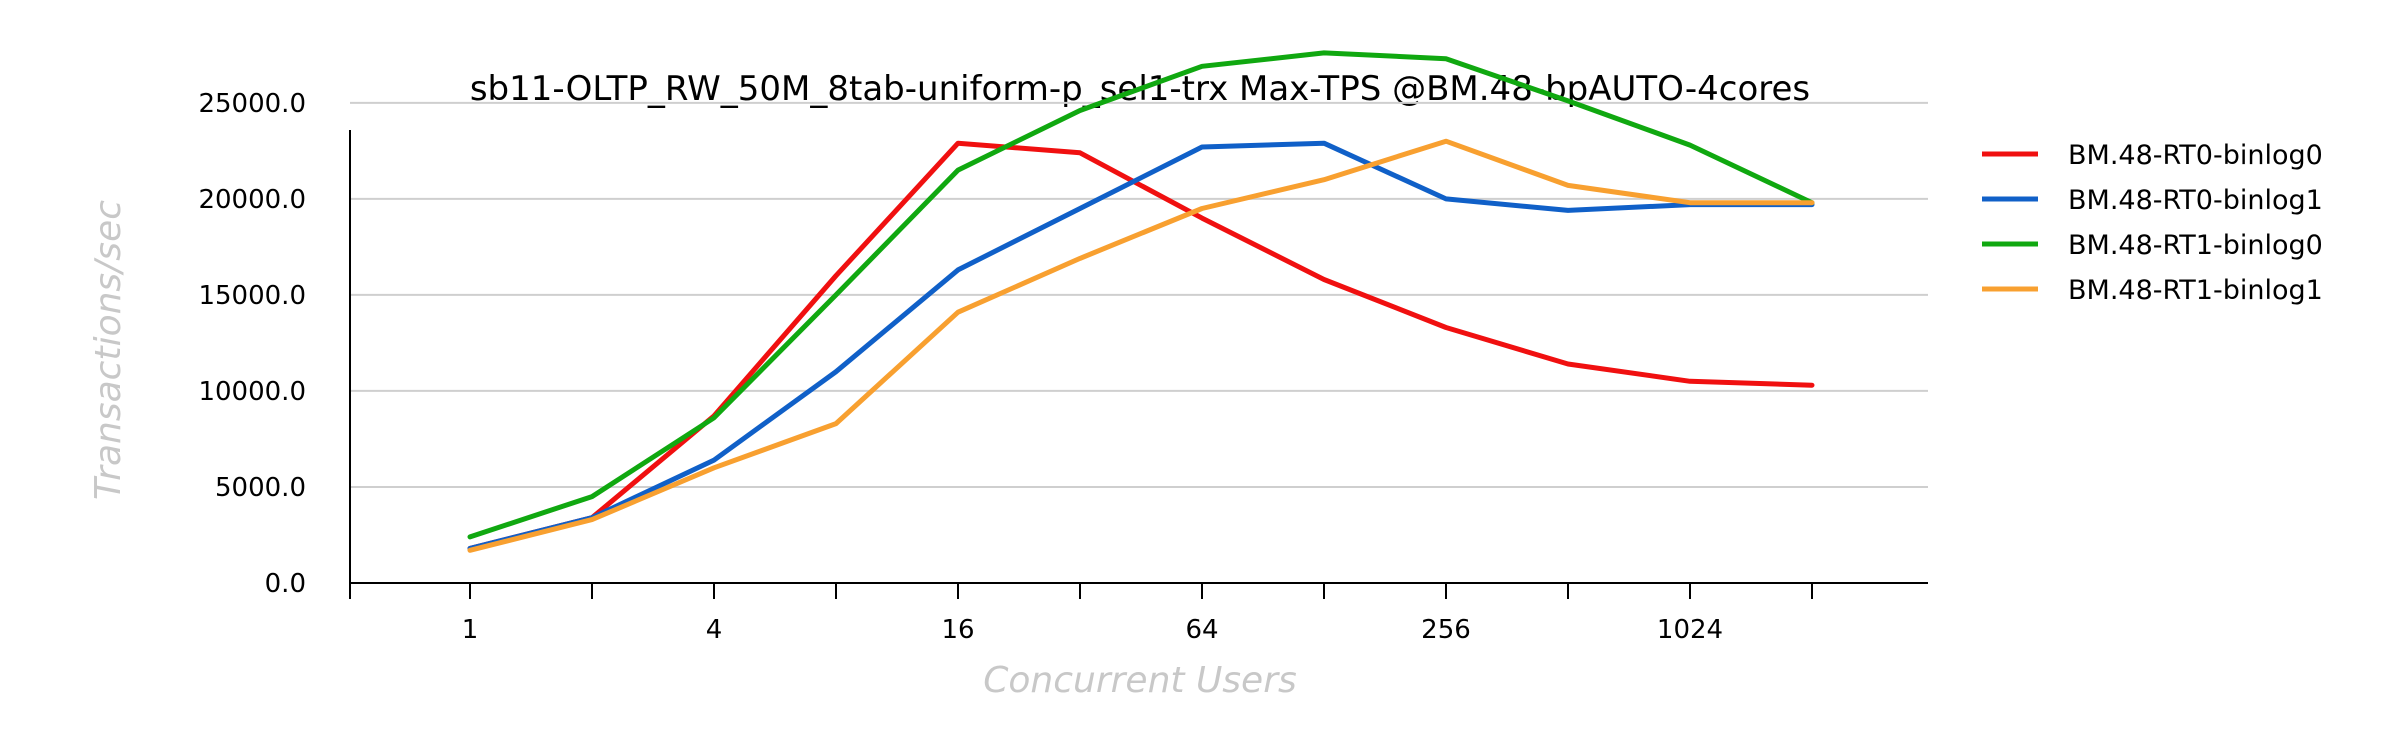  I want to click on legend-label: BM.48-RT0-binlog1, so click(2195, 200).